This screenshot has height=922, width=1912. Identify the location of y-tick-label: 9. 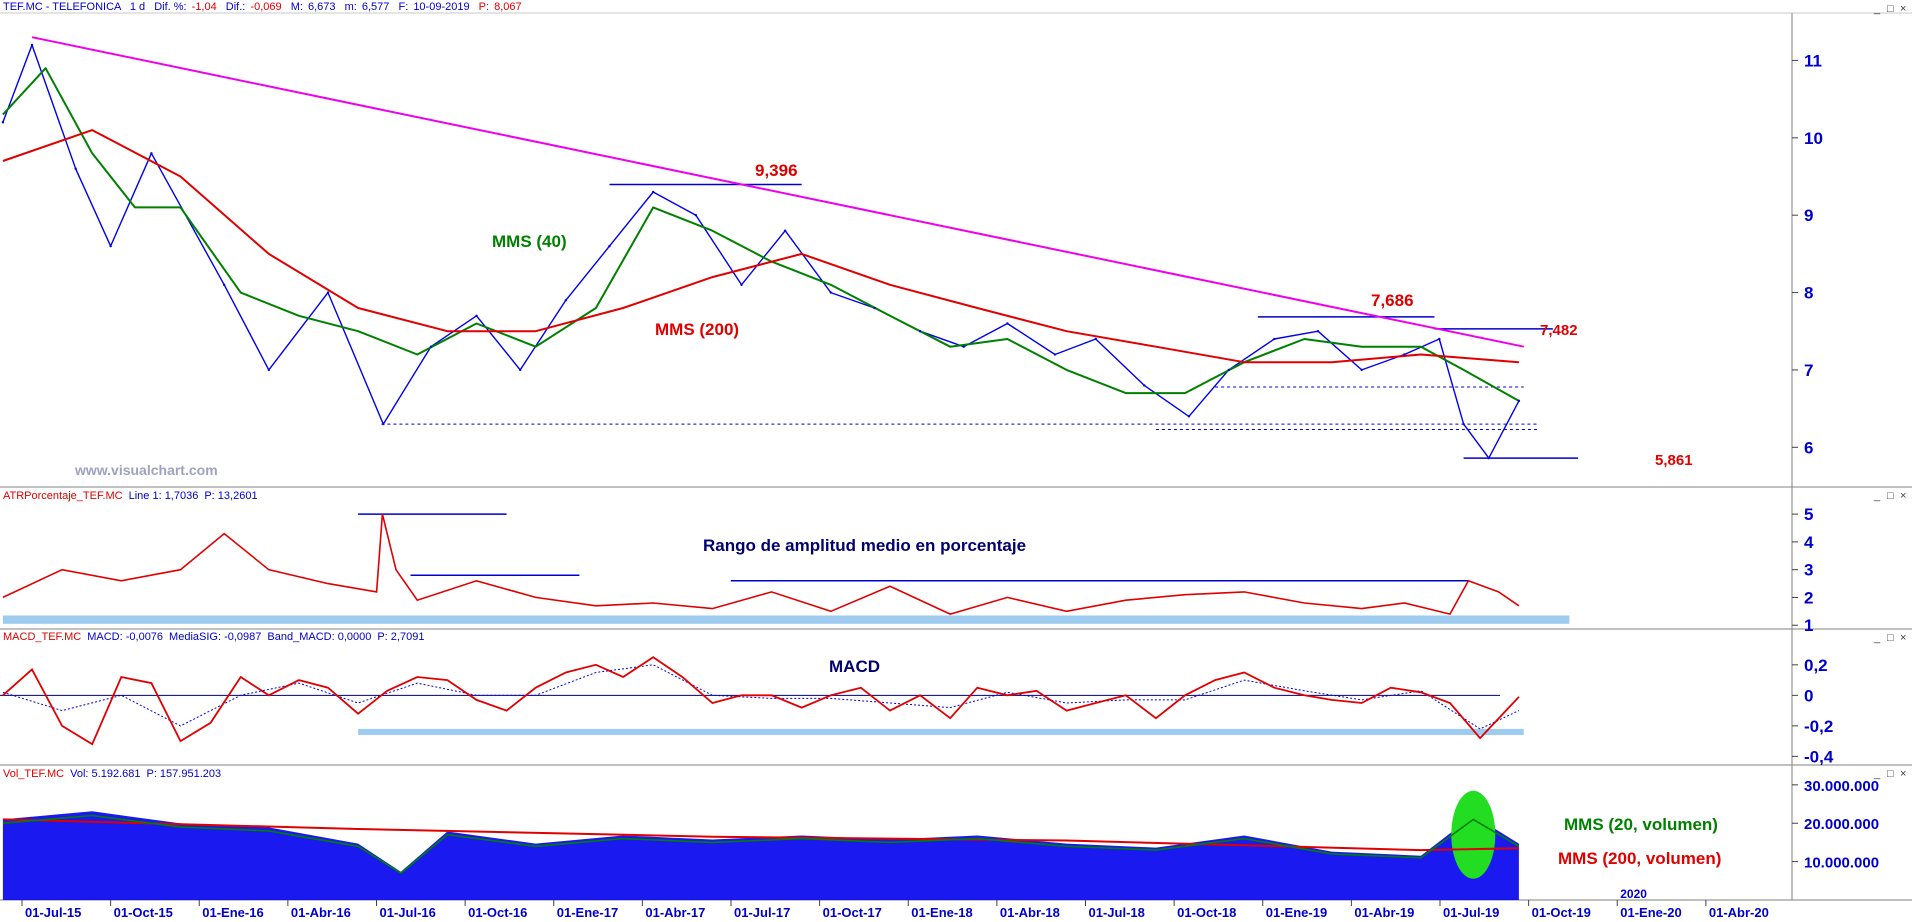
(1808, 215).